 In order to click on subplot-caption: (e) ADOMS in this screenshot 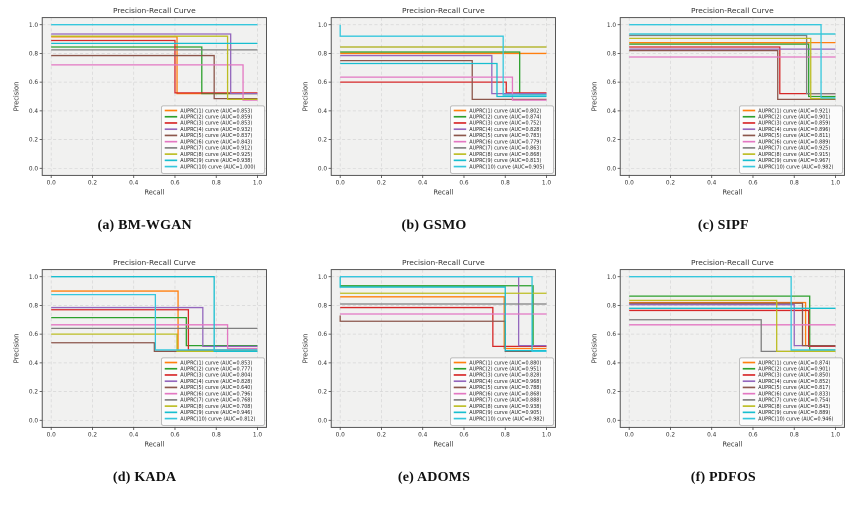, I will do `click(434, 478)`.